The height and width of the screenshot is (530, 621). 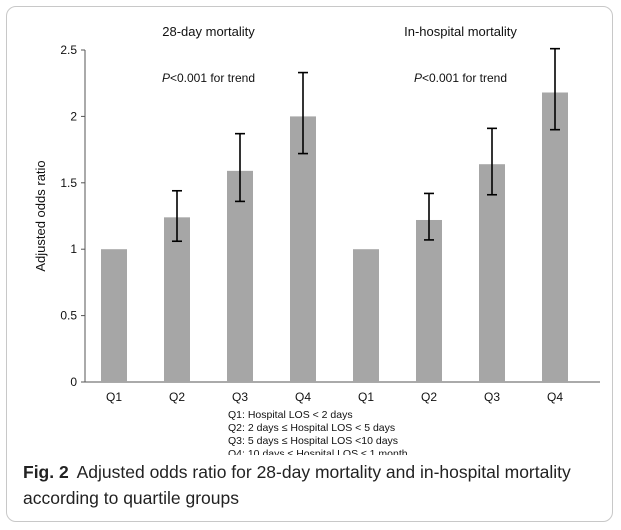 What do you see at coordinates (73, 116) in the screenshot?
I see `y-tick-label: 2` at bounding box center [73, 116].